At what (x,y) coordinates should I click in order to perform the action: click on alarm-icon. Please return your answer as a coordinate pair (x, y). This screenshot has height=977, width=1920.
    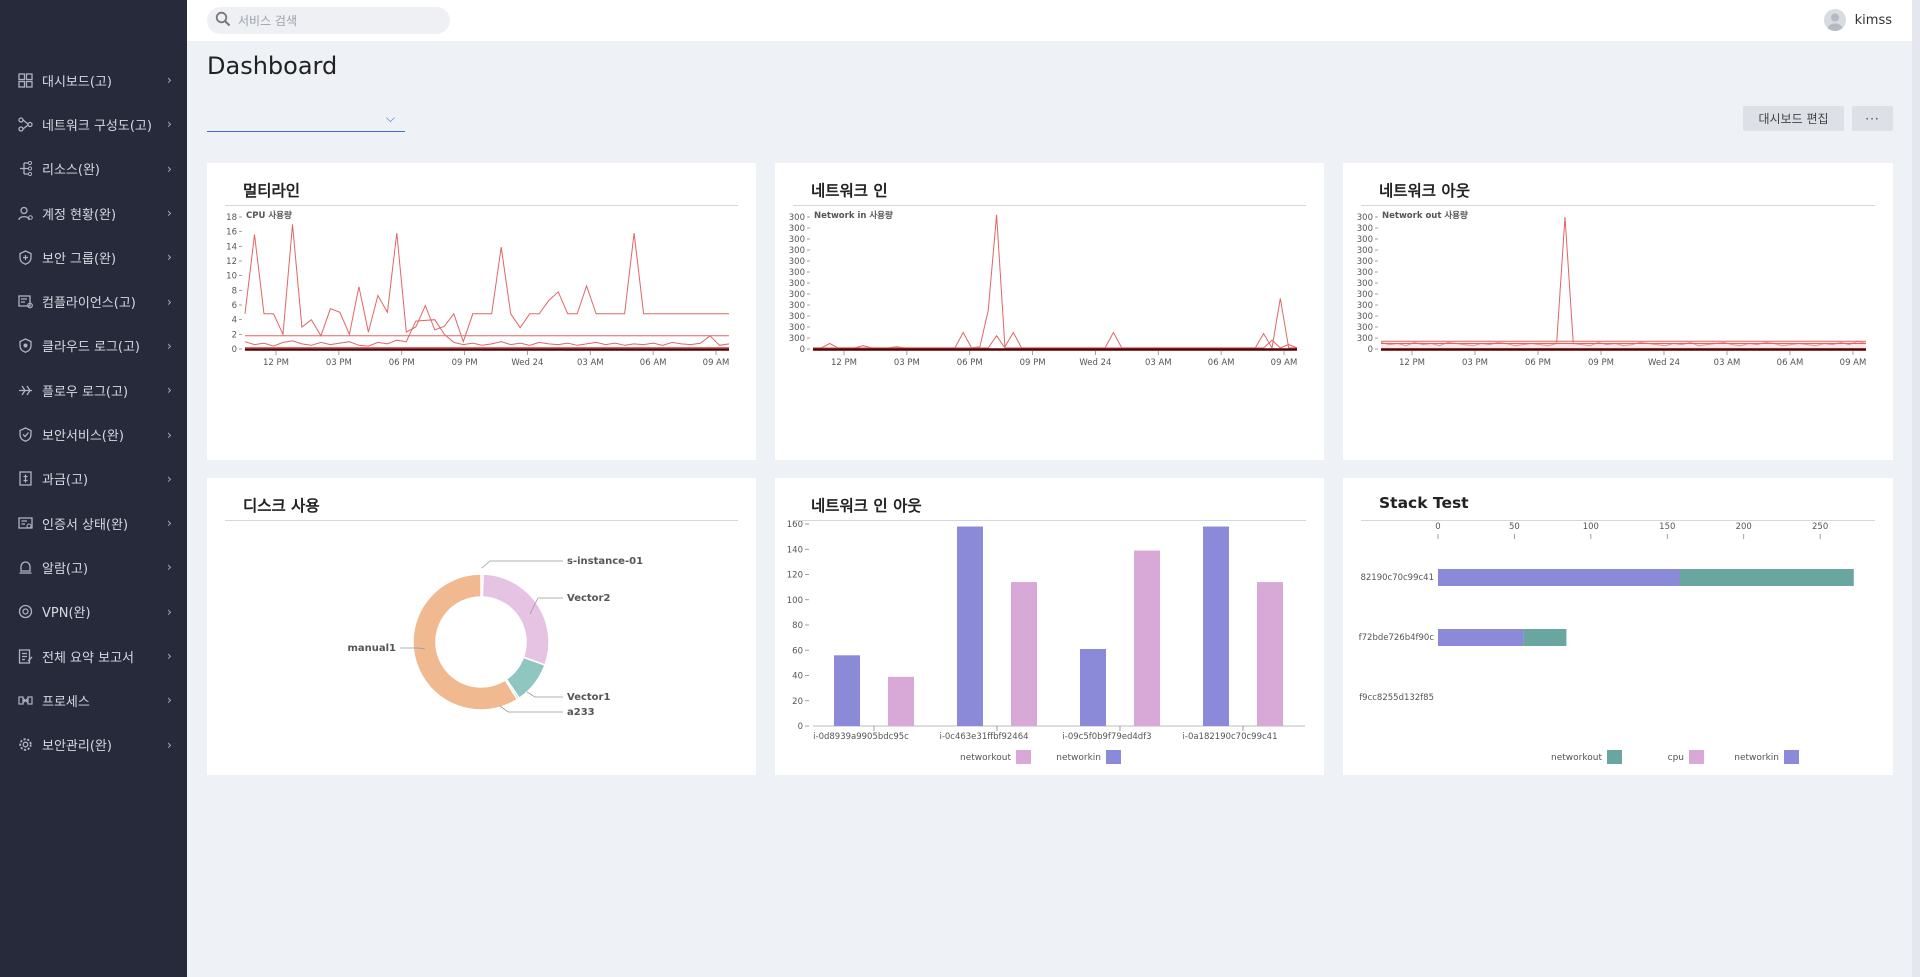
    Looking at the image, I should click on (25, 567).